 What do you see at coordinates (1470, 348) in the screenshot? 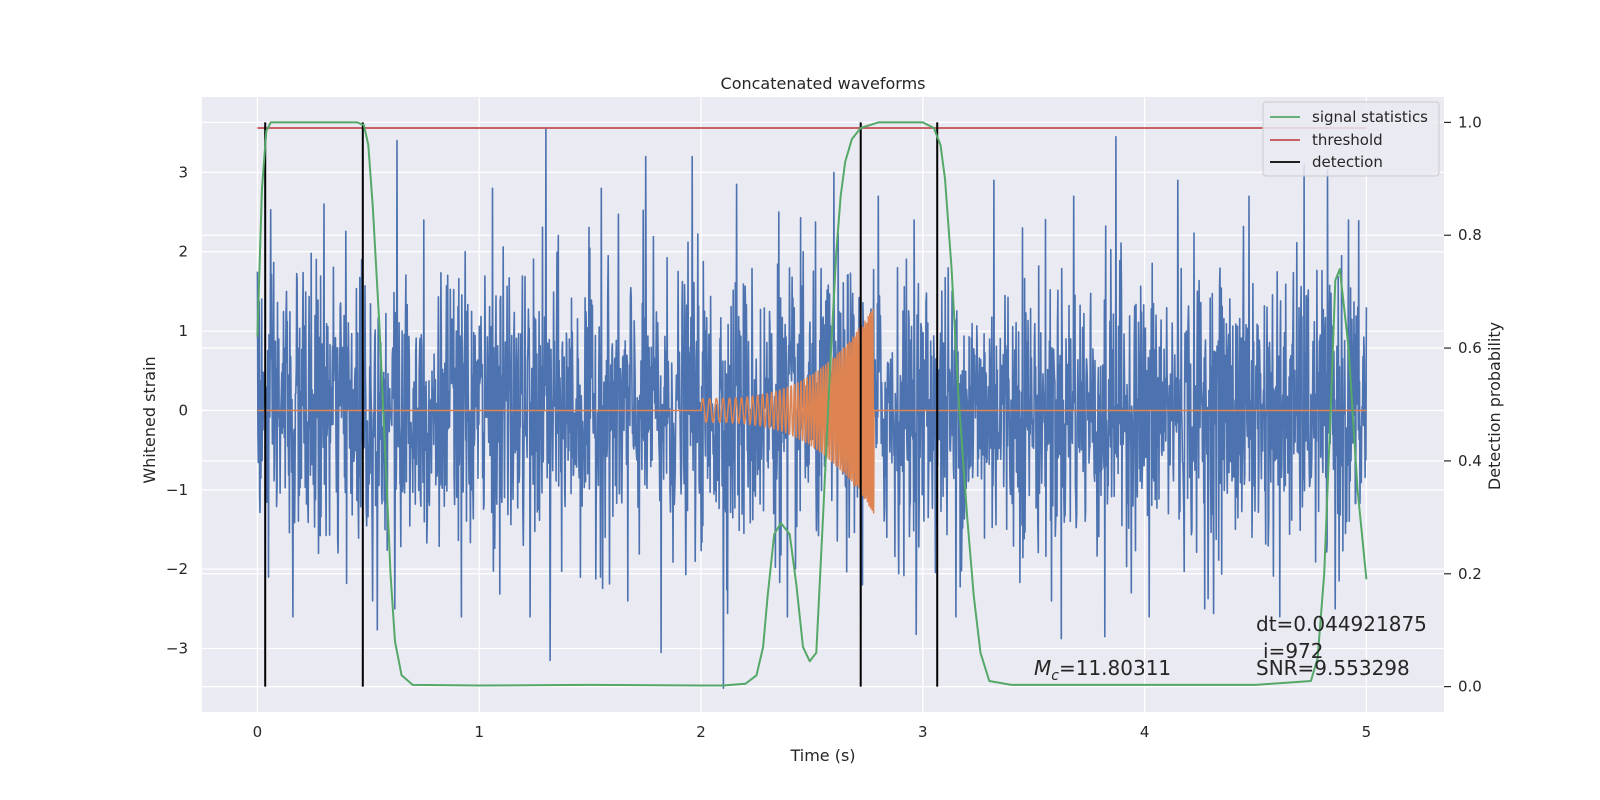
I see `y2-tick-label: 0.6` at bounding box center [1470, 348].